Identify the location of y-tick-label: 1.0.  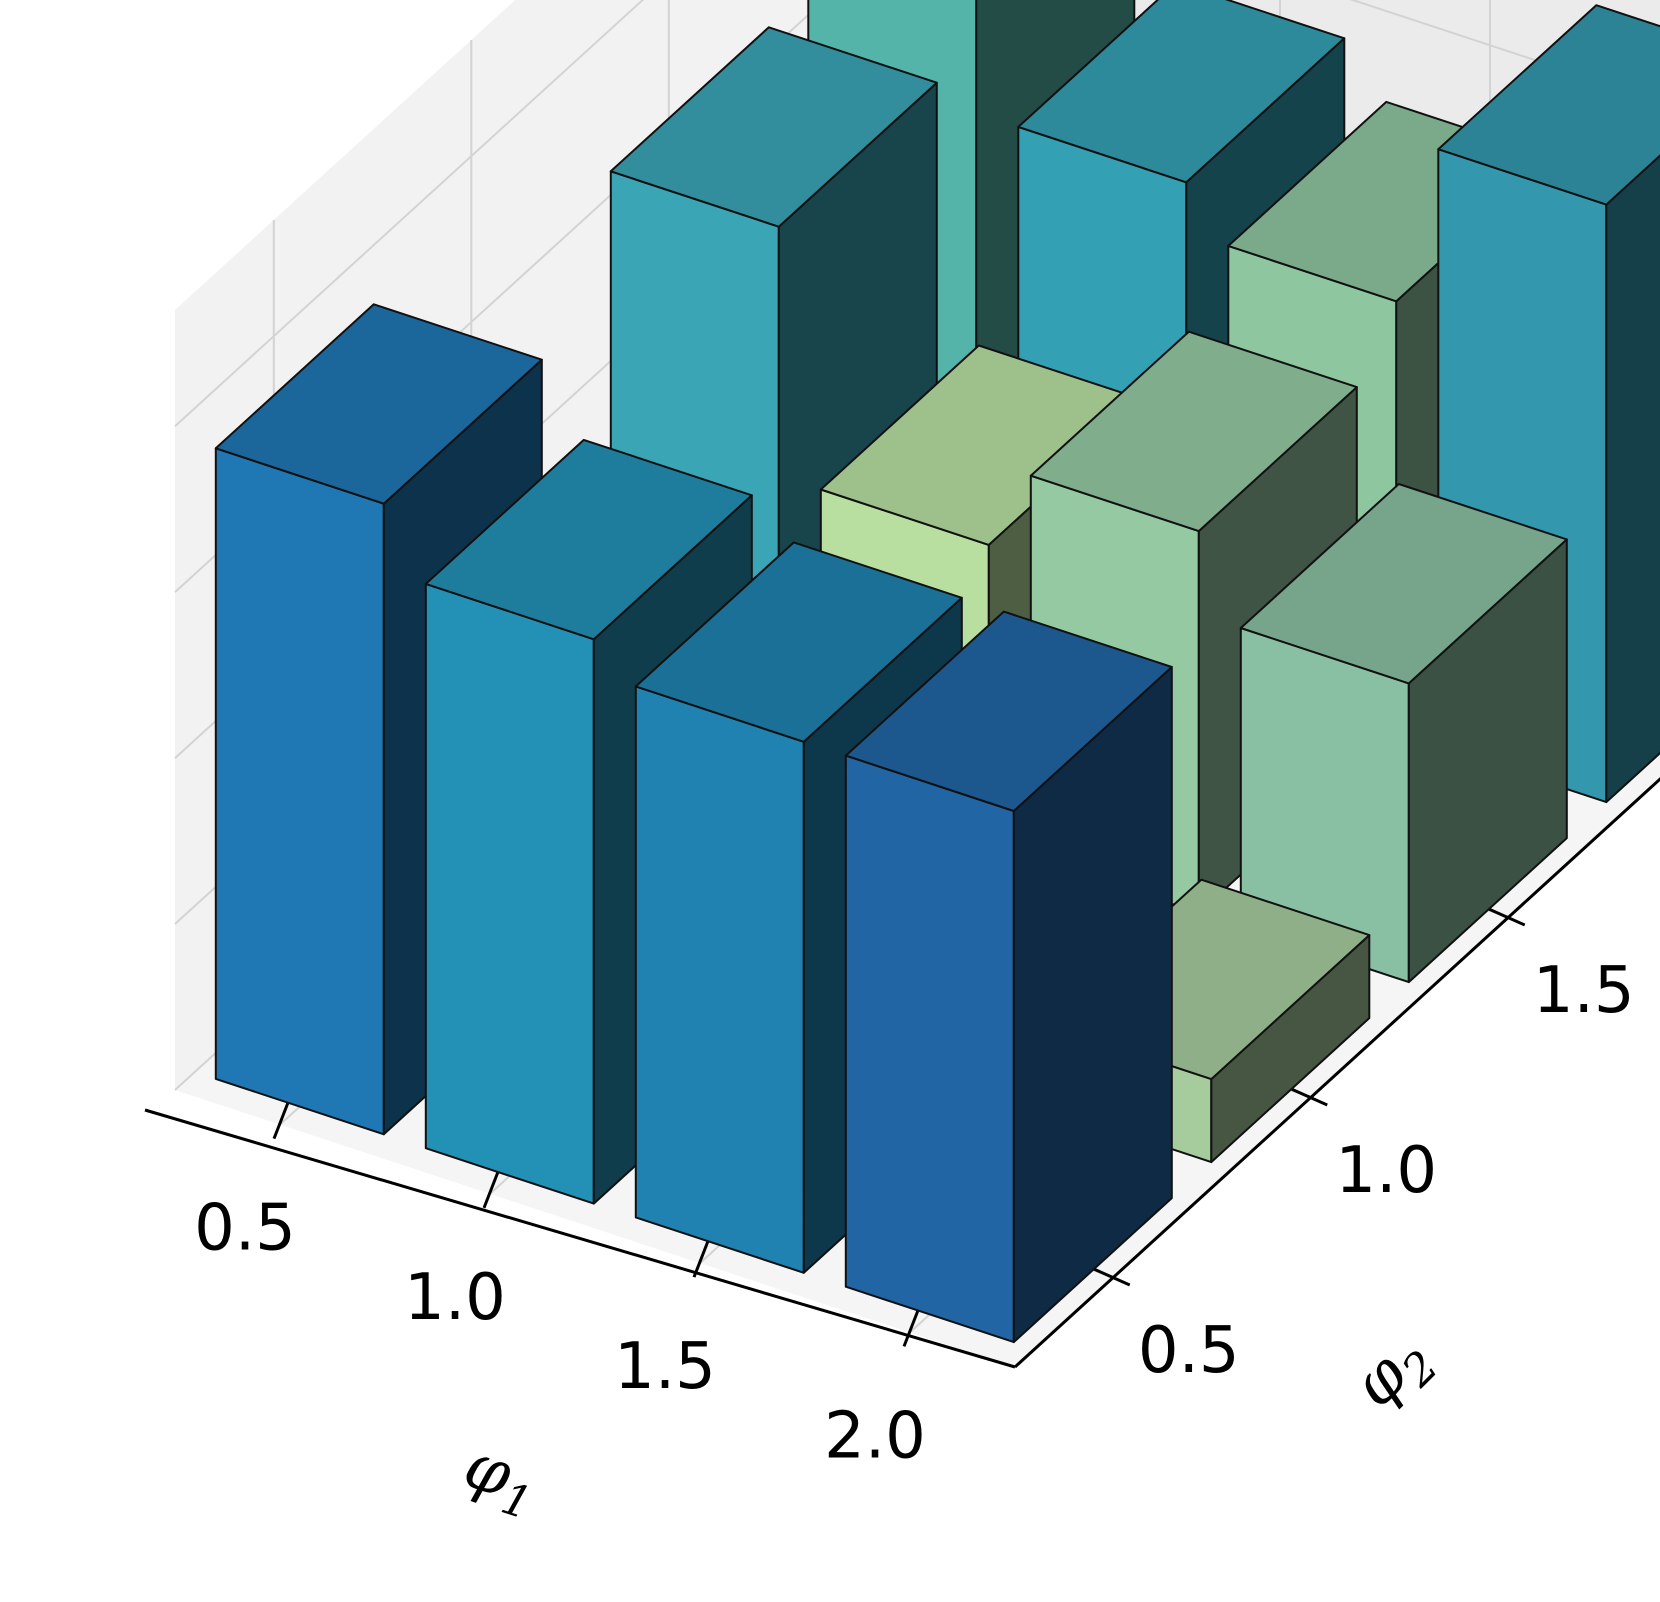
(1386, 1171).